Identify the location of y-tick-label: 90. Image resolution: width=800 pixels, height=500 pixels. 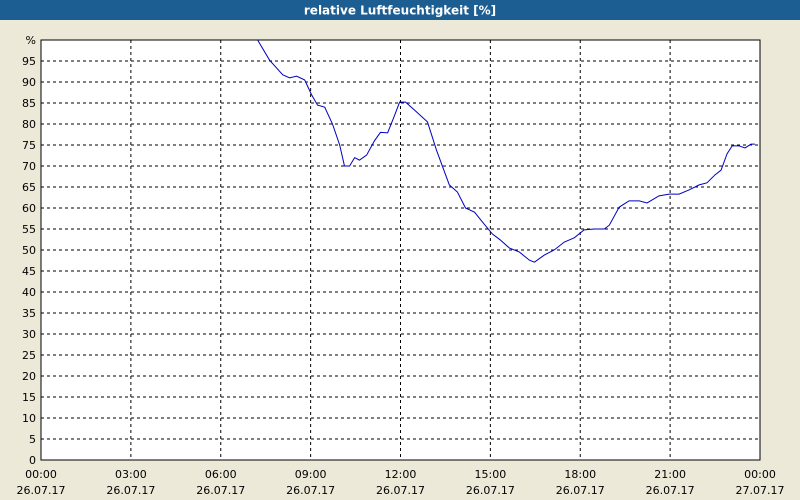
(29, 82).